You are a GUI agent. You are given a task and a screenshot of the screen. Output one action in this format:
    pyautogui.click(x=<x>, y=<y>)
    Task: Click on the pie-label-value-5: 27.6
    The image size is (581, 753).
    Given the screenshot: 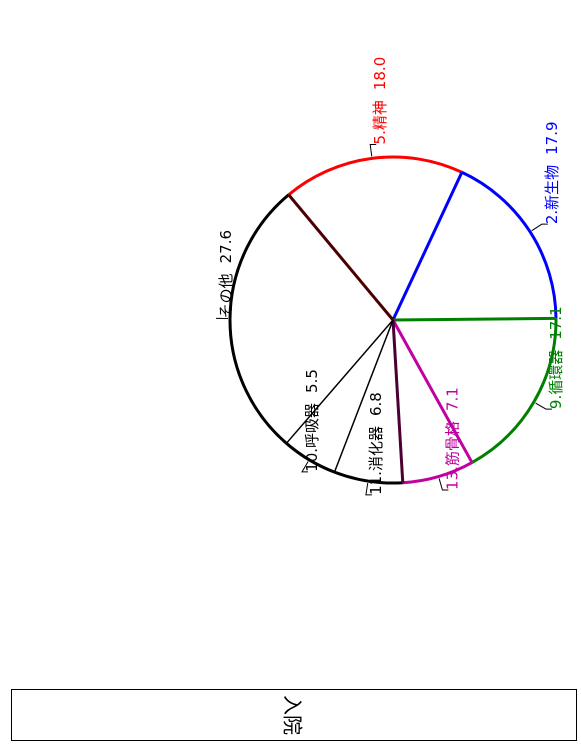 What is the action you would take?
    pyautogui.click(x=226, y=246)
    